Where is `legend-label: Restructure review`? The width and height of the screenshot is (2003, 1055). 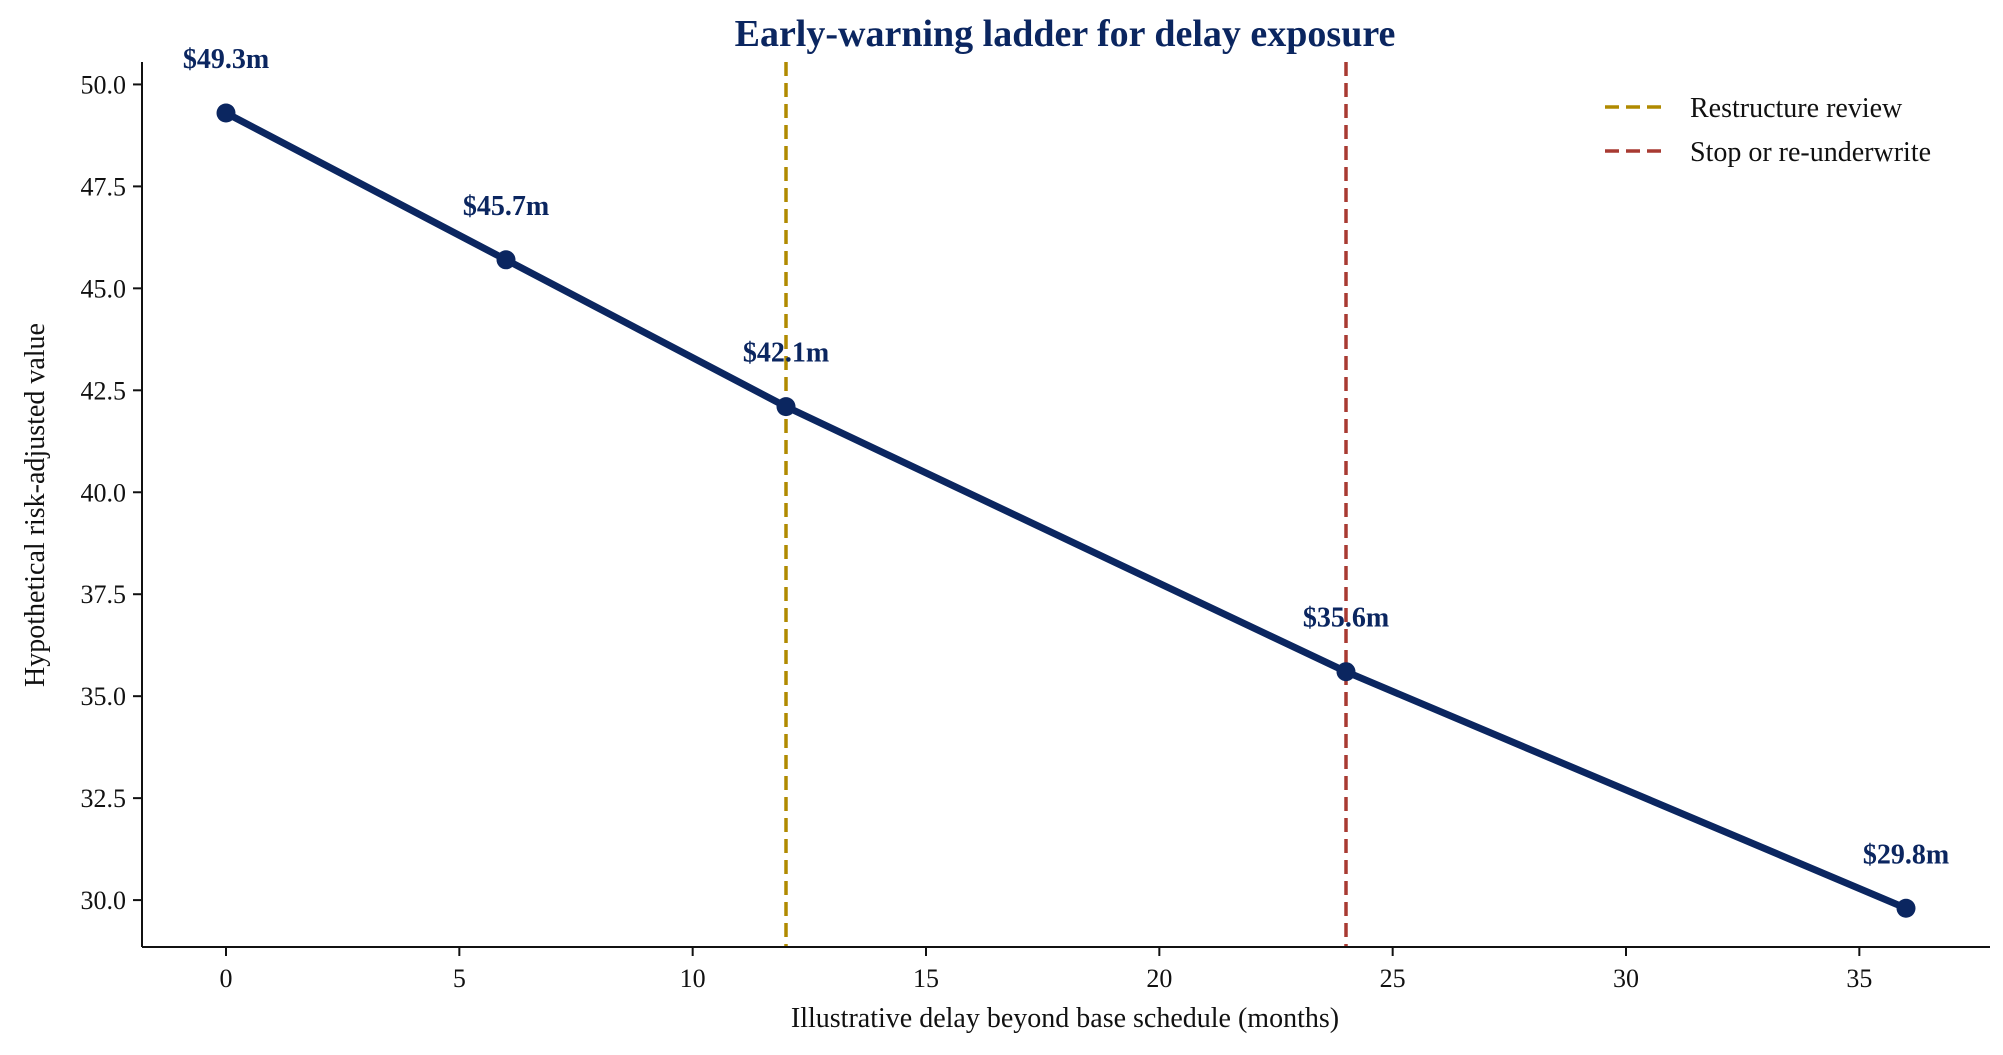
legend-label: Restructure review is located at coordinates (1796, 108).